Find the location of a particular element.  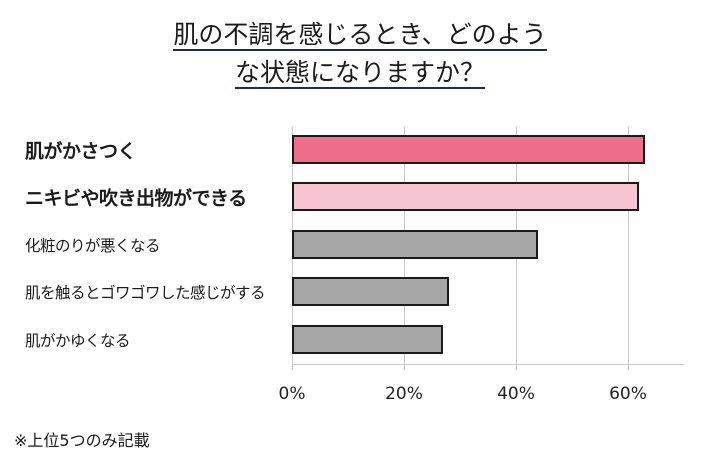

chart-title-line-1: 肌の不調を感じるとき、どのよう is located at coordinates (360, 35).